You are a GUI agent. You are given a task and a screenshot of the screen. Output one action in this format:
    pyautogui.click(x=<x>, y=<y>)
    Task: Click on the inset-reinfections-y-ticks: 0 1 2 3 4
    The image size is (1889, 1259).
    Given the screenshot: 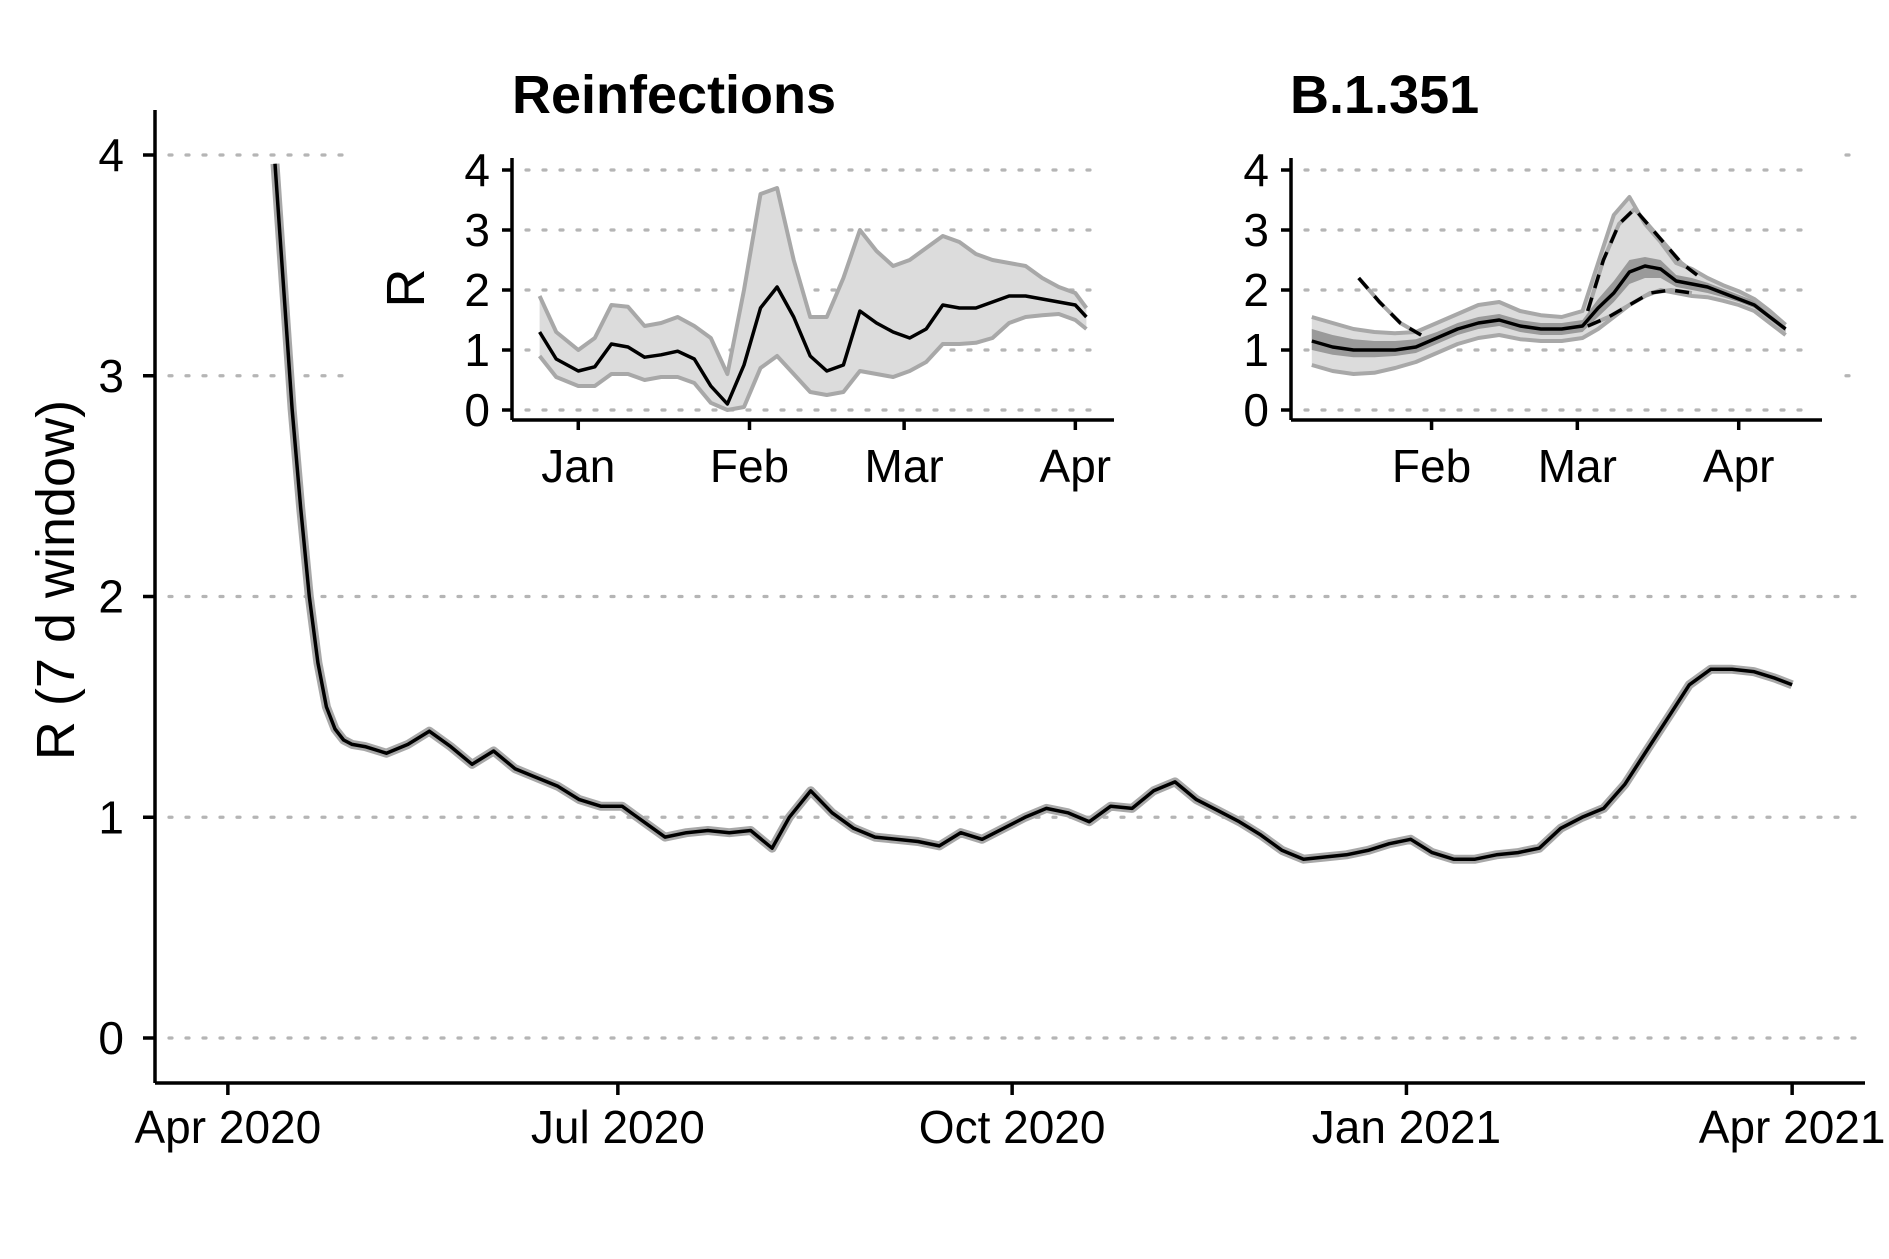 What is the action you would take?
    pyautogui.click(x=488, y=290)
    